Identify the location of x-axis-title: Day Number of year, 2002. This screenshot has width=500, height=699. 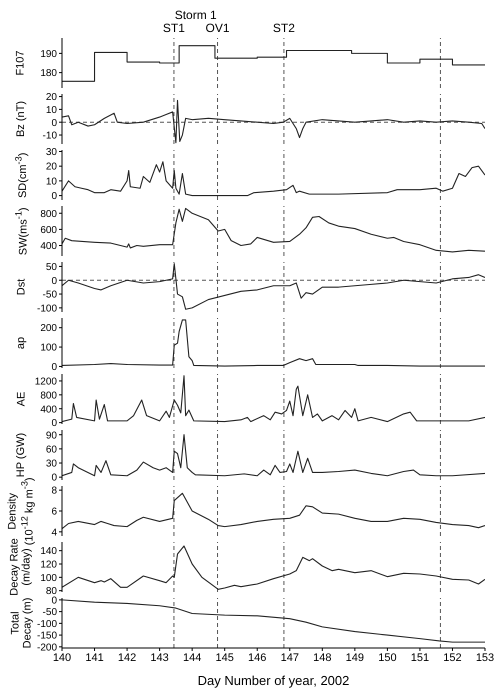
(273, 680).